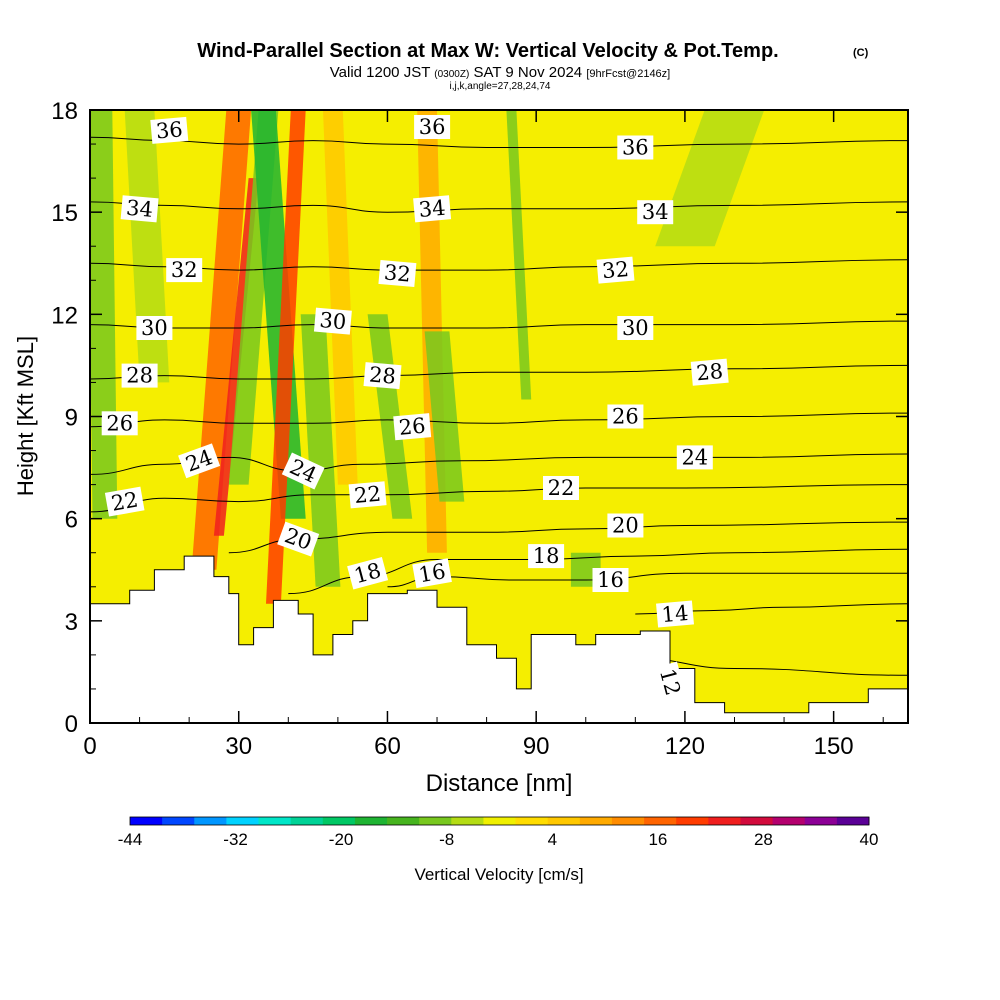  I want to click on colorbar-swatches, so click(499, 821).